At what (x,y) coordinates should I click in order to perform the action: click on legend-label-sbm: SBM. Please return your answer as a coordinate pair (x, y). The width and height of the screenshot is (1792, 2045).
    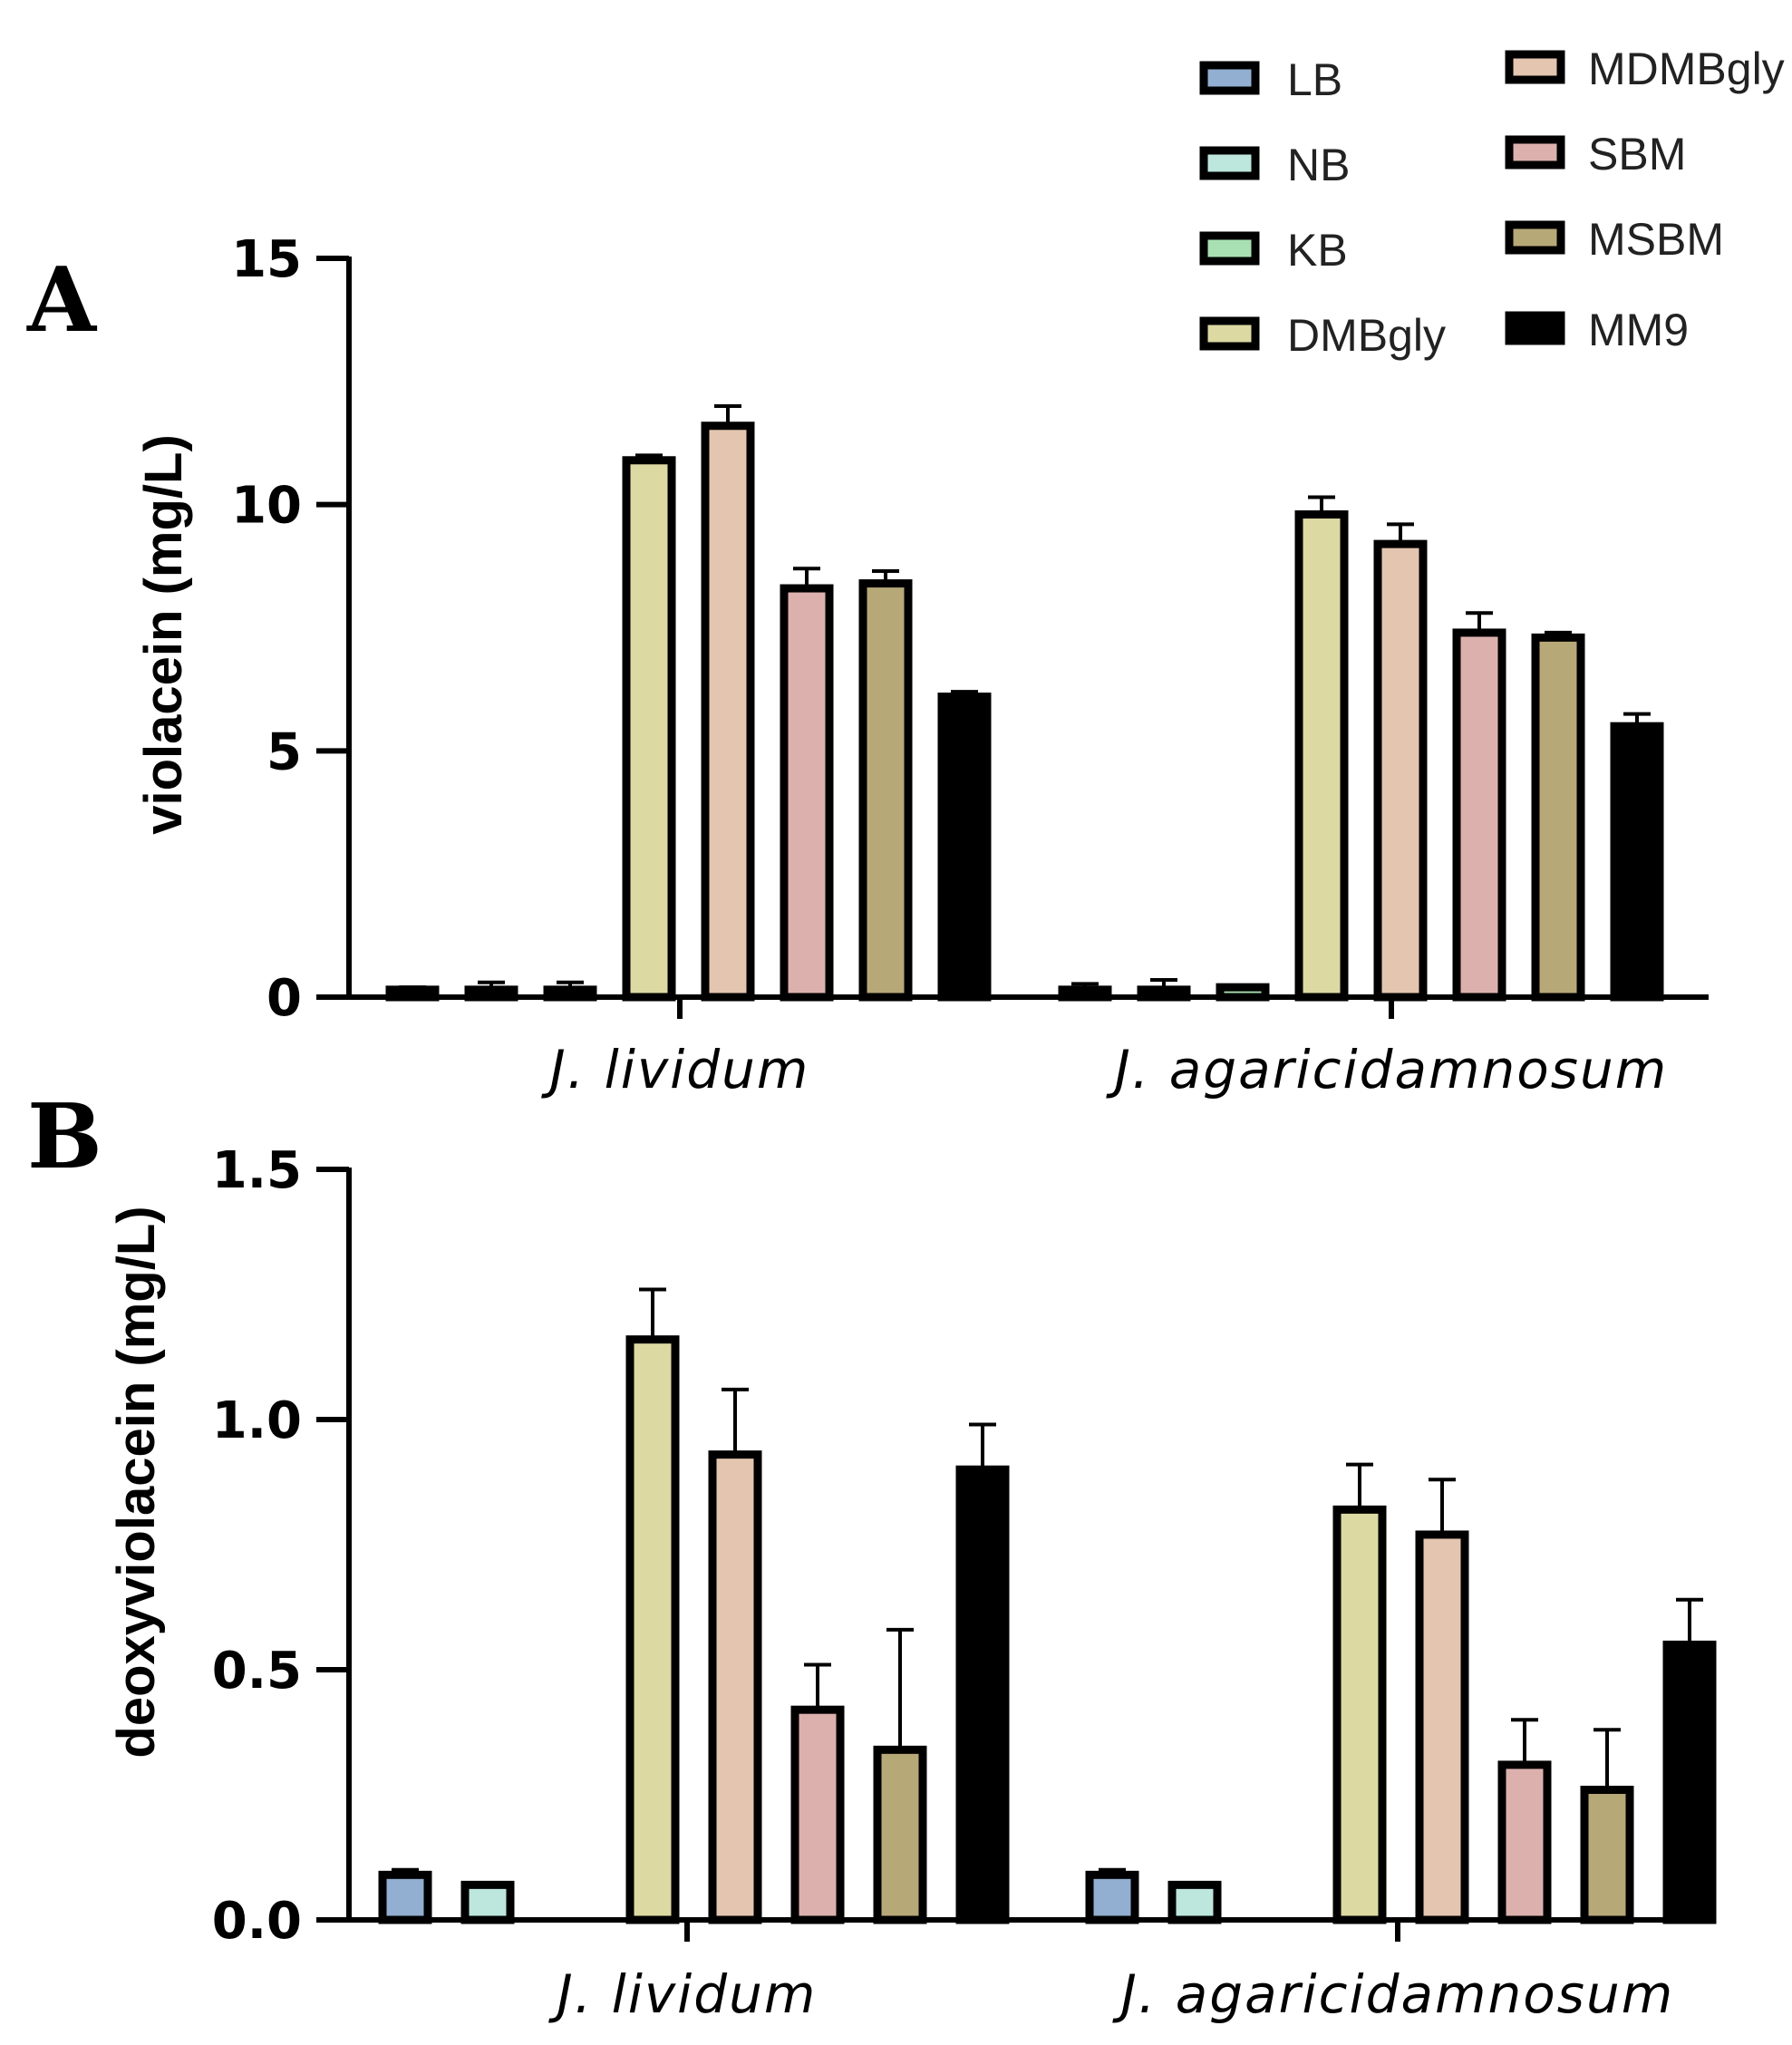
    Looking at the image, I should click on (1637, 154).